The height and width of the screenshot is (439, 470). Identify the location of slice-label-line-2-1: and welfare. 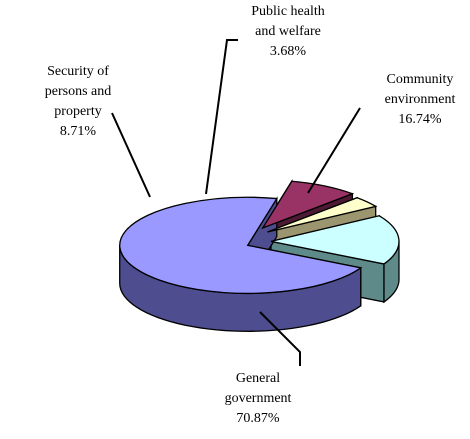
(288, 31).